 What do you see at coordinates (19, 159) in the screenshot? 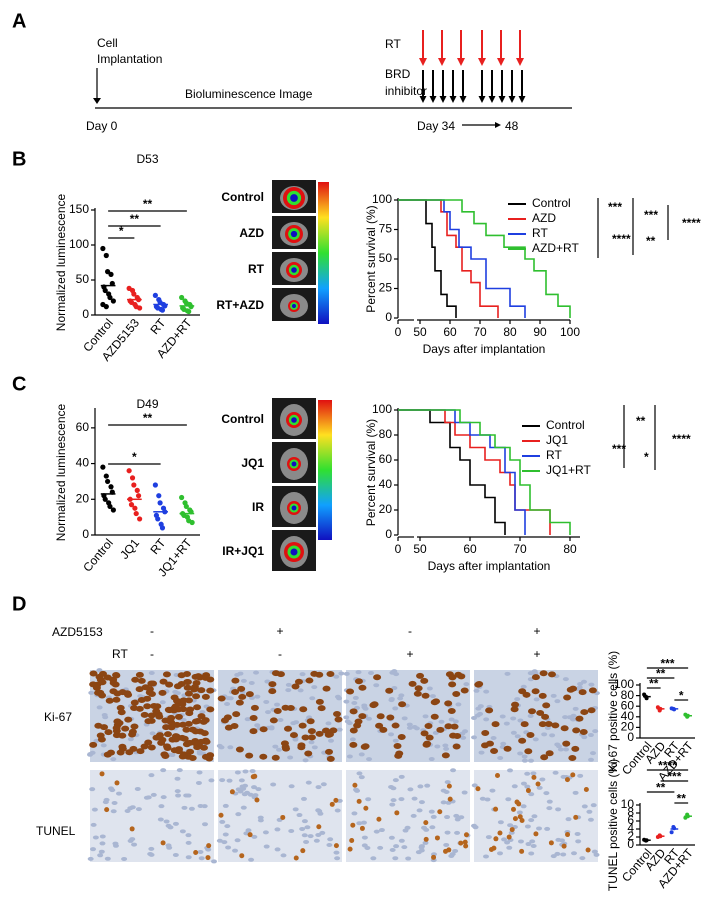
I see `panel-label: B` at bounding box center [19, 159].